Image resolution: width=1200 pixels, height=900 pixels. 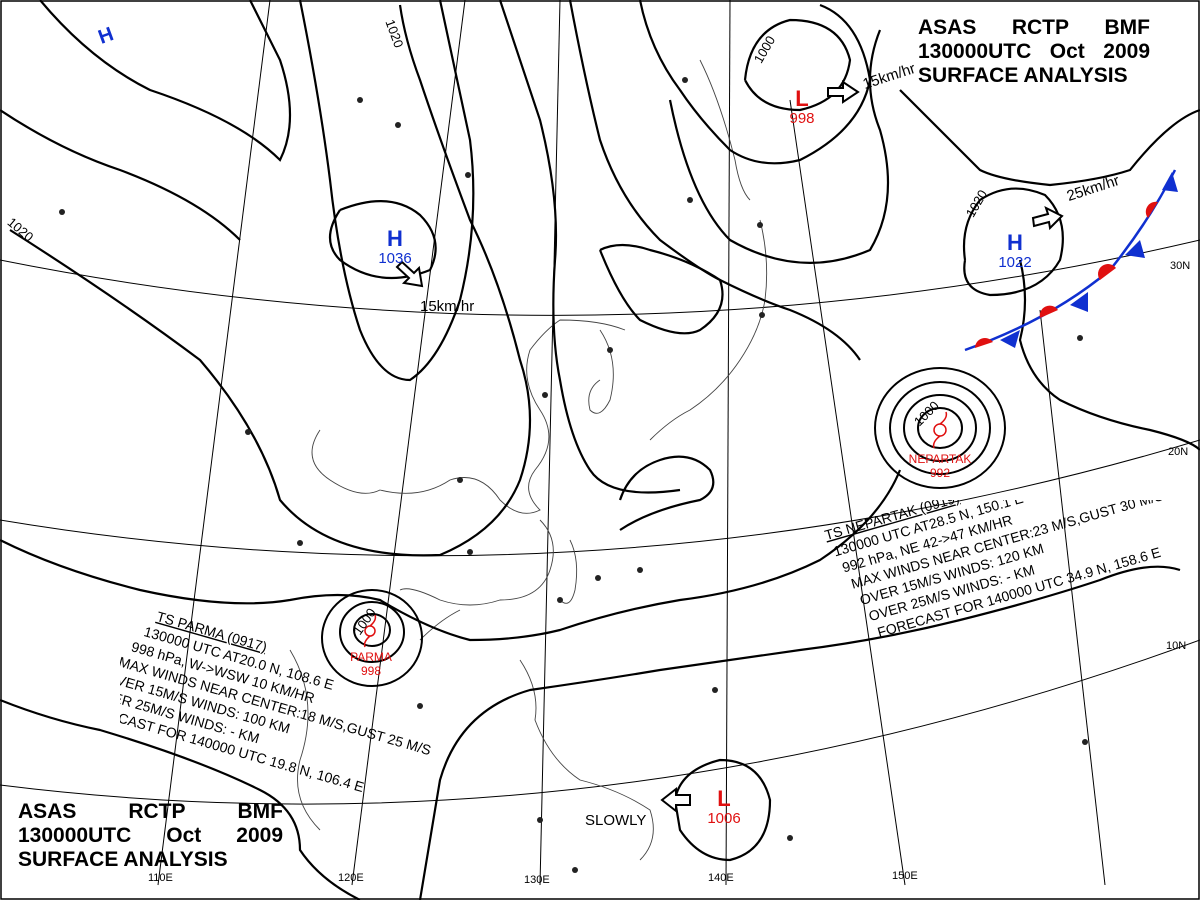 I want to click on high-center-1022: H 1022, so click(x=1015, y=251).